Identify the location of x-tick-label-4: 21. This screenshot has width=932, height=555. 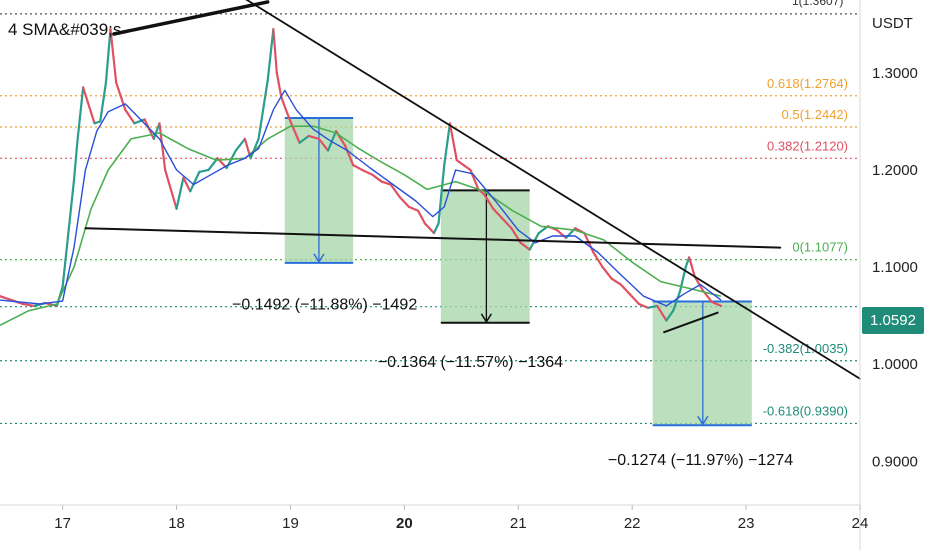
(518, 523).